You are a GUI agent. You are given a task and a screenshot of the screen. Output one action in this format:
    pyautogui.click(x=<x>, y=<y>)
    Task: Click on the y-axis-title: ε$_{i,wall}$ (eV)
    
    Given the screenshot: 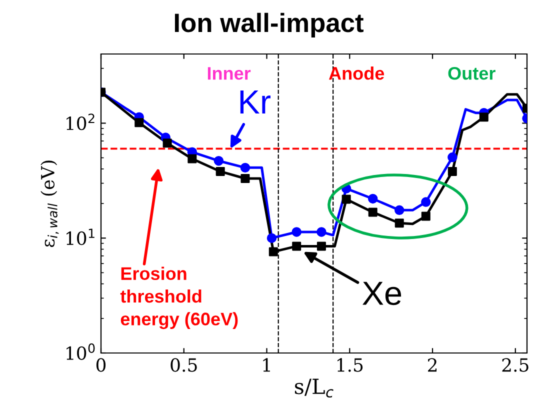 What is the action you would take?
    pyautogui.click(x=49, y=204)
    